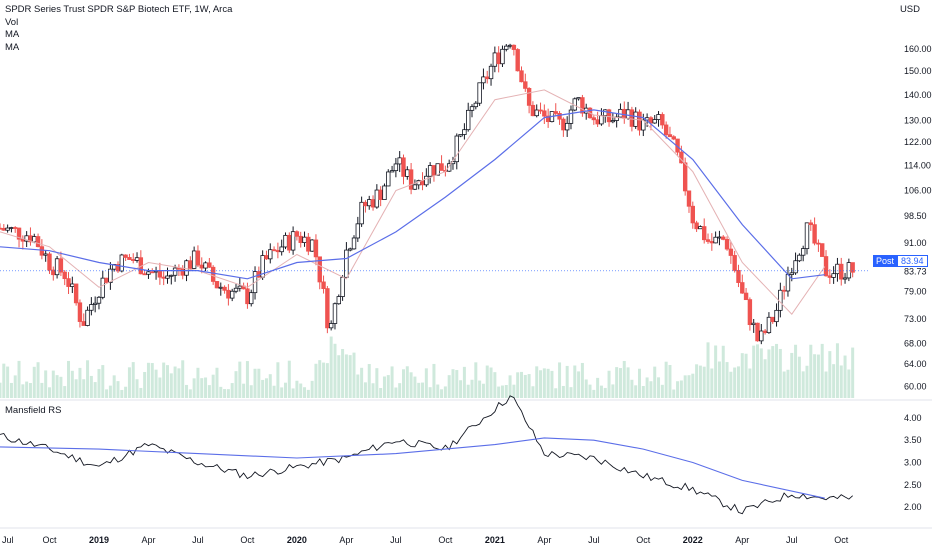 This screenshot has height=550, width=932. What do you see at coordinates (495, 540) in the screenshot?
I see `time-tick-label: 2021` at bounding box center [495, 540].